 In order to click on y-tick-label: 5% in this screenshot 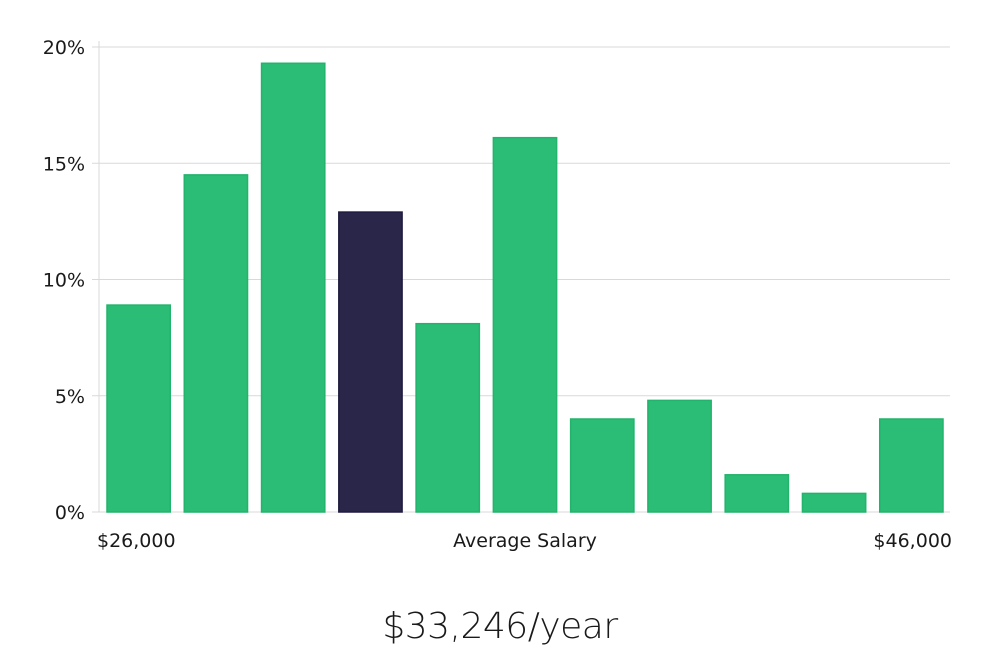, I will do `click(70, 397)`.